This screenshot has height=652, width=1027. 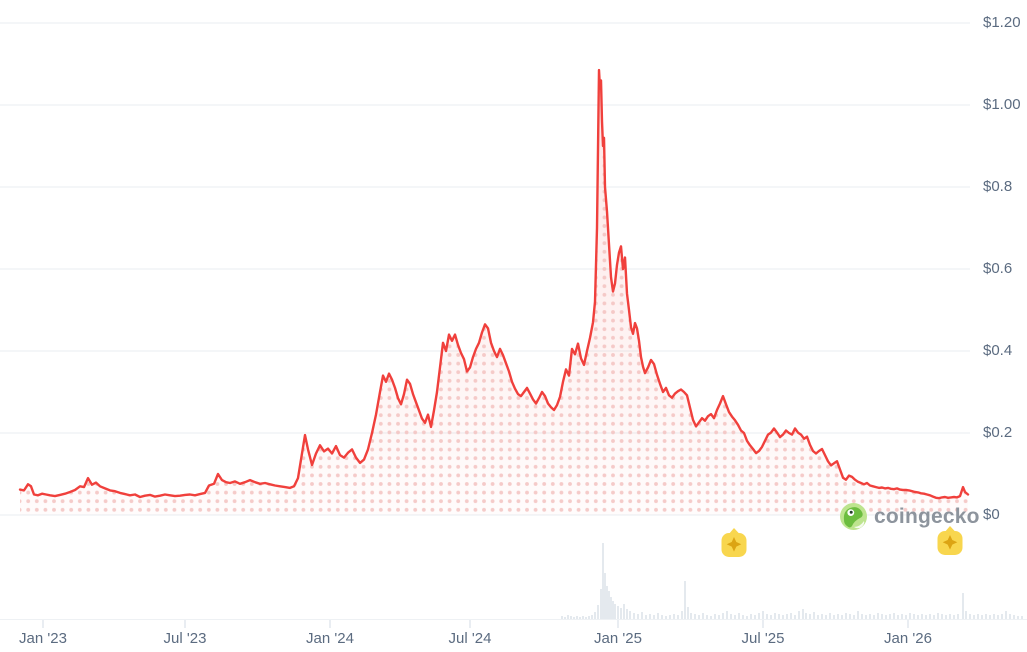 What do you see at coordinates (470, 638) in the screenshot?
I see `x-axis-label: Jul '24` at bounding box center [470, 638].